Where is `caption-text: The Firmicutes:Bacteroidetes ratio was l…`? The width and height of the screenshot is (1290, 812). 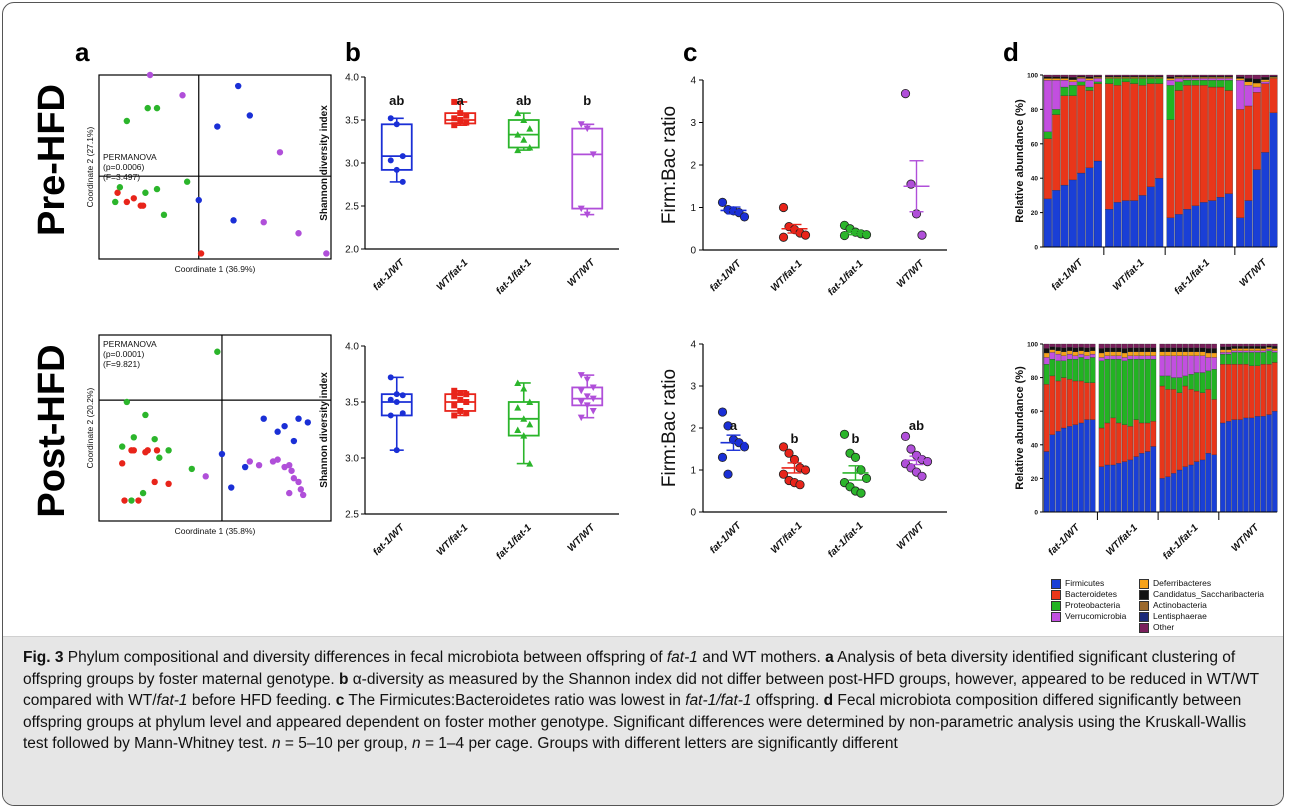
caption-text: The Firmicutes:Bacteroidetes ratio was l… is located at coordinates (515, 700).